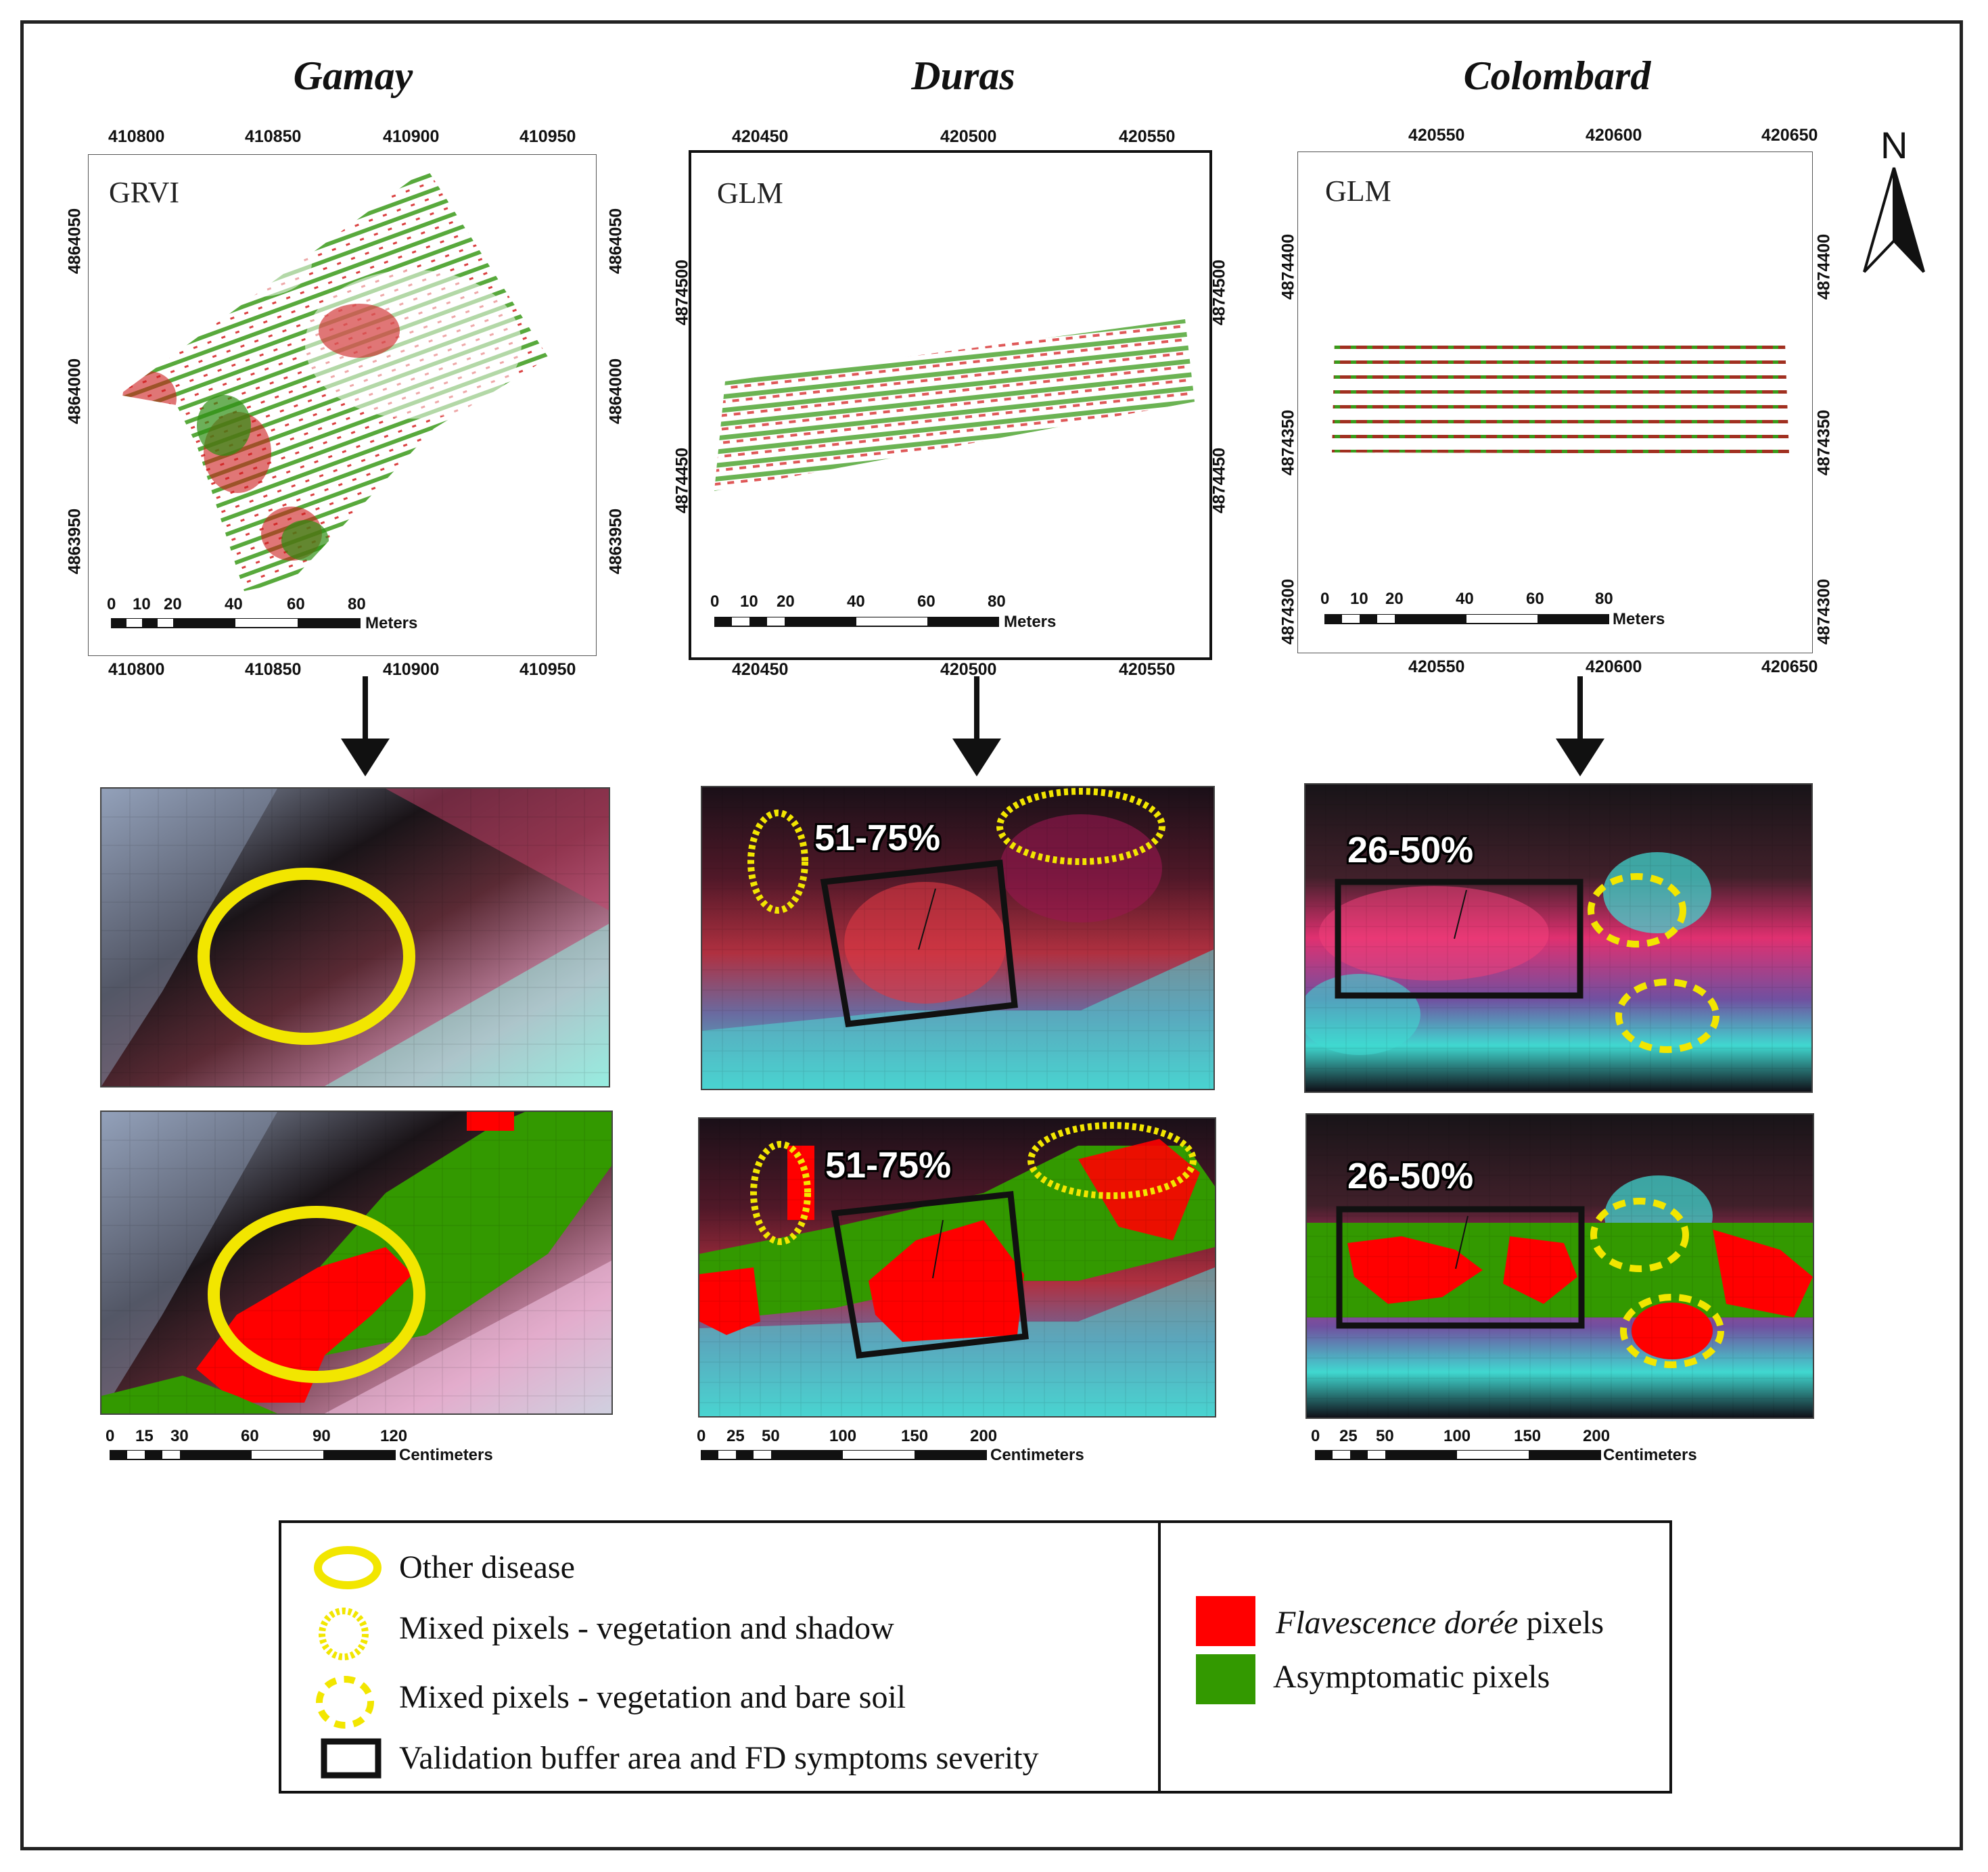 Image resolution: width=1988 pixels, height=1872 pixels. What do you see at coordinates (1437, 136) in the screenshot?
I see `easting-top: 420550` at bounding box center [1437, 136].